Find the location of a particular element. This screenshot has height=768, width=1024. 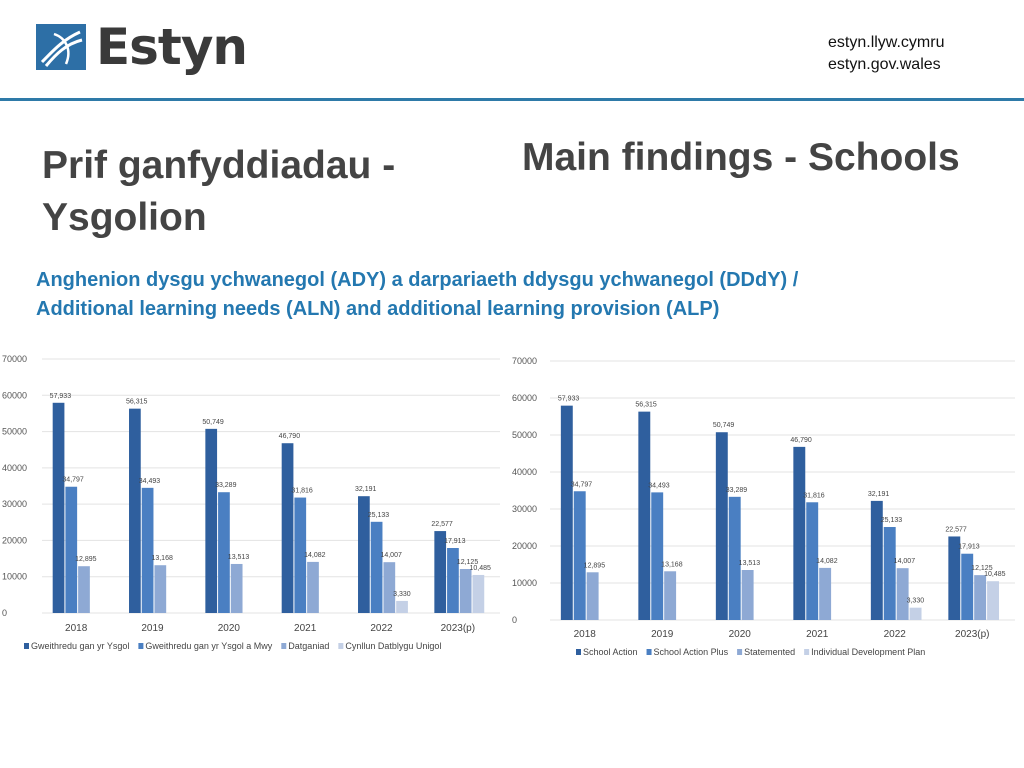

bar-data-label: 33,289 is located at coordinates (226, 485).